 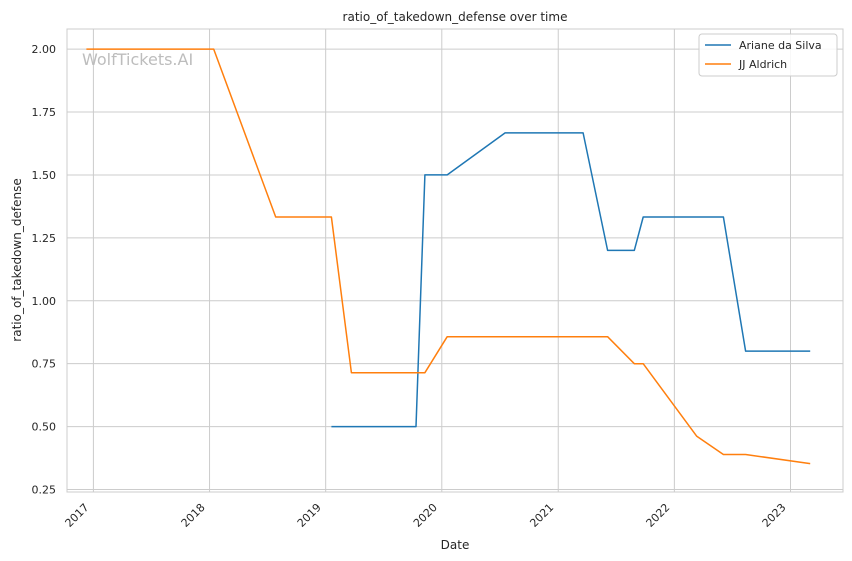 I want to click on legend-label-jj-aldrich: JJ Aldrich, so click(x=762, y=64).